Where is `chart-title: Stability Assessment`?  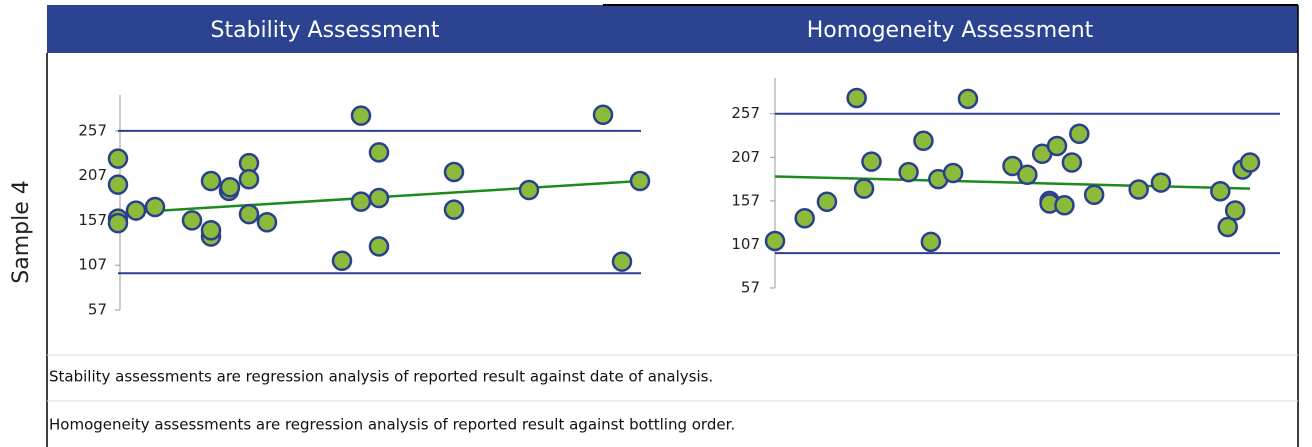
chart-title: Stability Assessment is located at coordinates (325, 30).